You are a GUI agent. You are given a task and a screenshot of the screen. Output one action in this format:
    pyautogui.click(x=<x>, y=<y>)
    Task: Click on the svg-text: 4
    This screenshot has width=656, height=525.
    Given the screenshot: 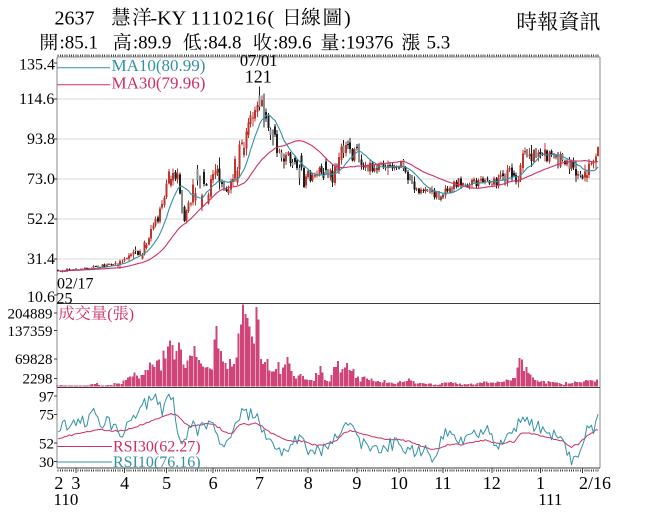 What is the action you would take?
    pyautogui.click(x=124, y=483)
    